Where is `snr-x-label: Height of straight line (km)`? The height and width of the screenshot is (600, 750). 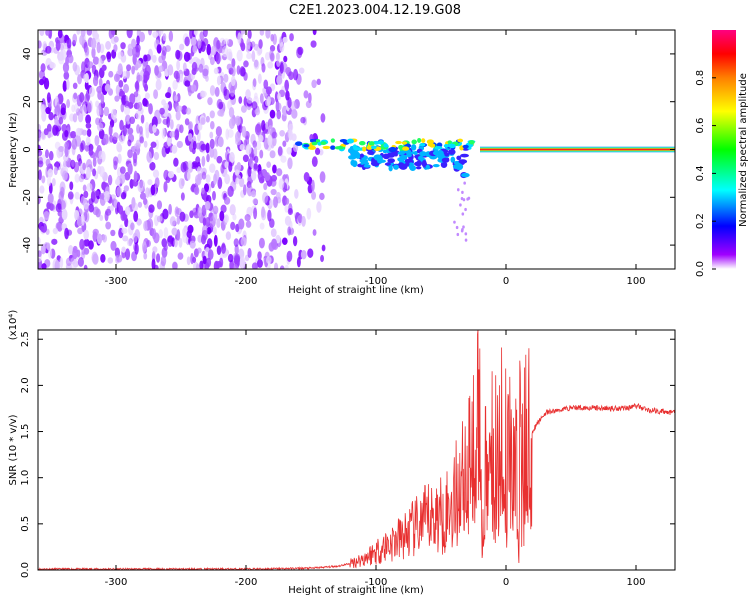
snr-x-label: Height of straight line (km) is located at coordinates (356, 590).